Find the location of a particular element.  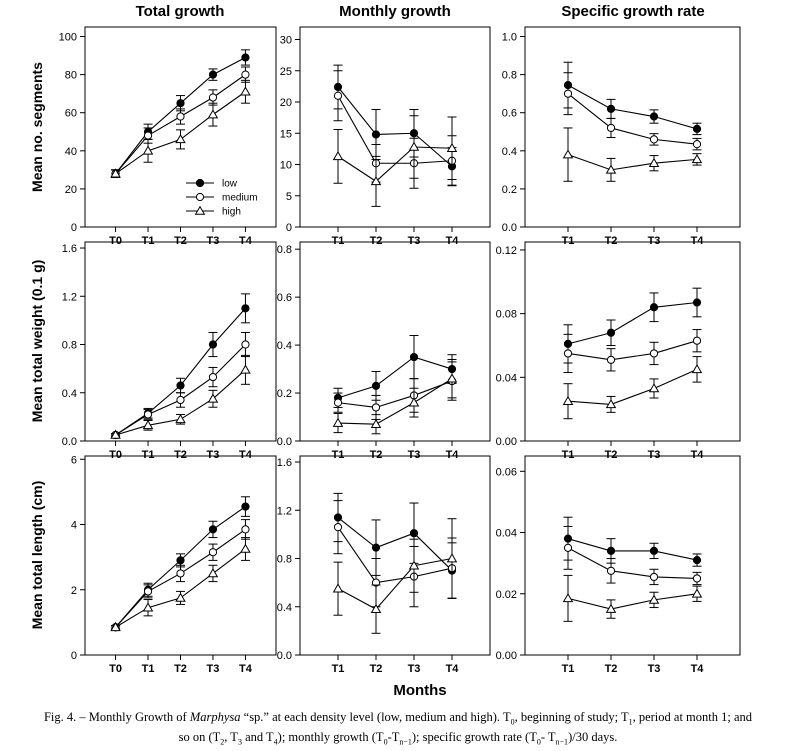

panel-monthly-segments: 0 5 10 15 20 25 30 T1 T2 T3 T4 is located at coordinates (385, 136).